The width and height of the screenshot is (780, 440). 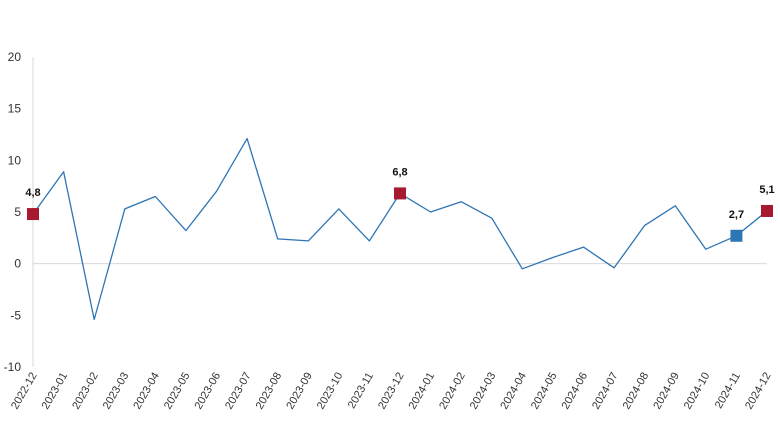 I want to click on x-tick-label: 2024-04, so click(x=513, y=391).